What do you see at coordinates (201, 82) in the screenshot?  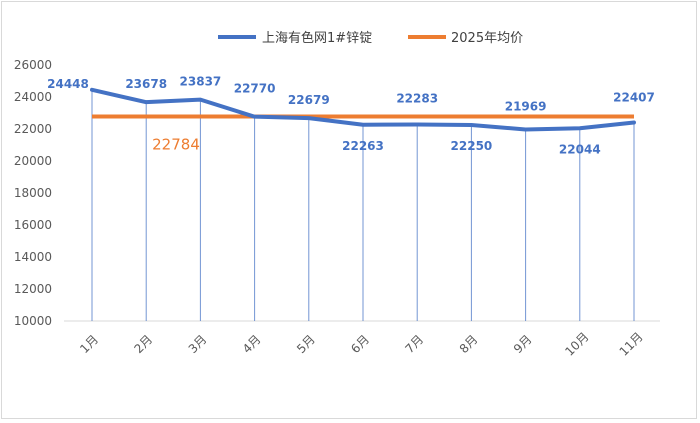 I see `data-label: 23837` at bounding box center [201, 82].